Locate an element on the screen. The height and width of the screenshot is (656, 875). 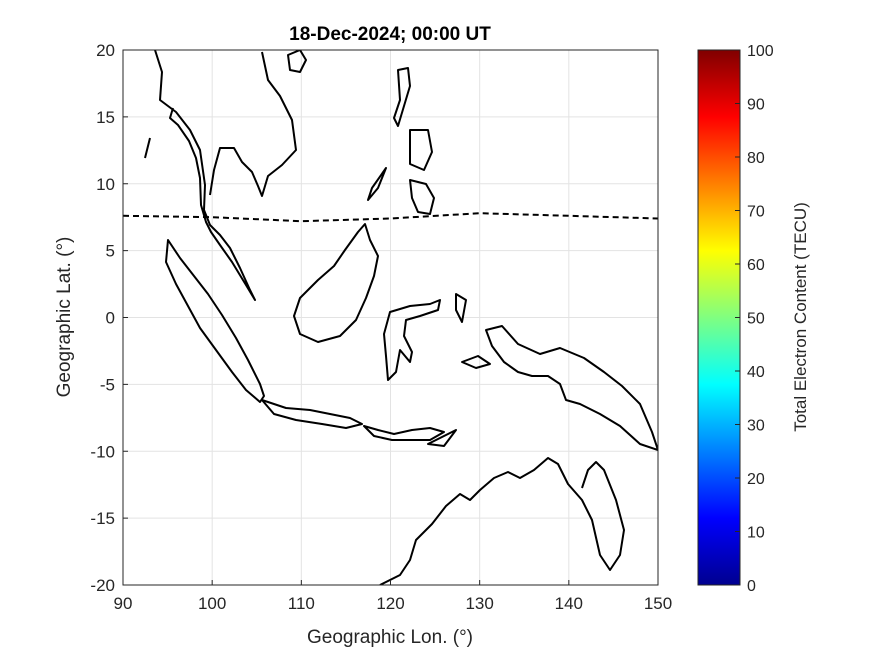
x-tick-label: 90 is located at coordinates (123, 603).